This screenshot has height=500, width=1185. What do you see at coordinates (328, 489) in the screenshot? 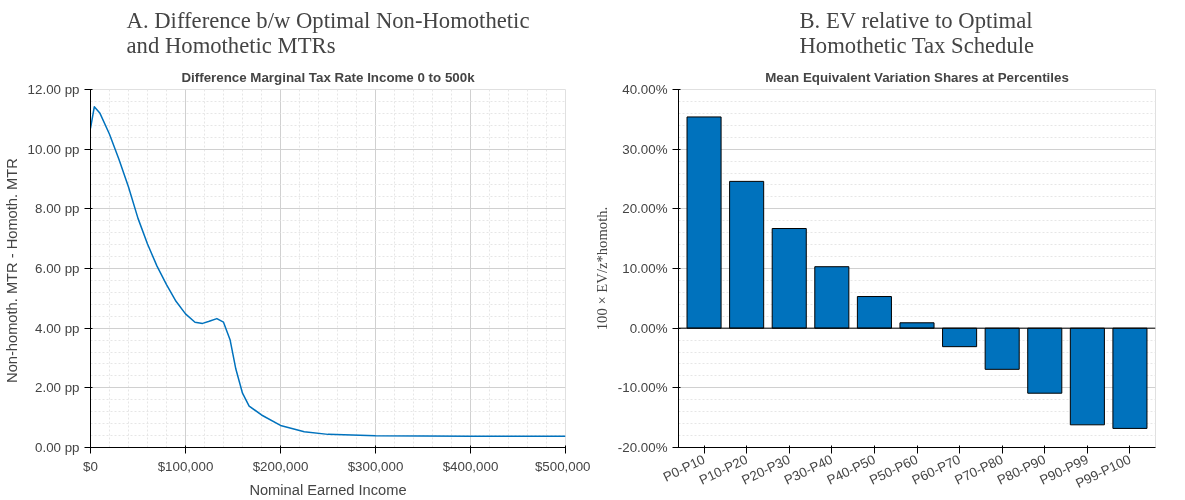
I see `x-axis-title: Nominal Earned Income` at bounding box center [328, 489].